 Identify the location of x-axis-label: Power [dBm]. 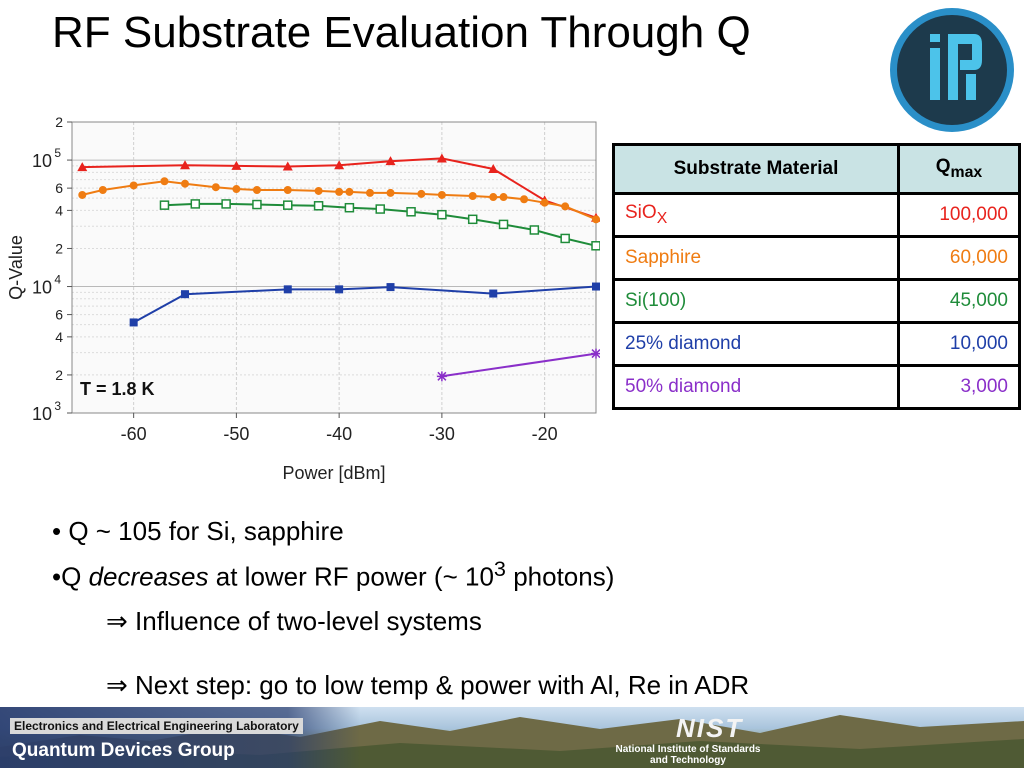
(333, 473).